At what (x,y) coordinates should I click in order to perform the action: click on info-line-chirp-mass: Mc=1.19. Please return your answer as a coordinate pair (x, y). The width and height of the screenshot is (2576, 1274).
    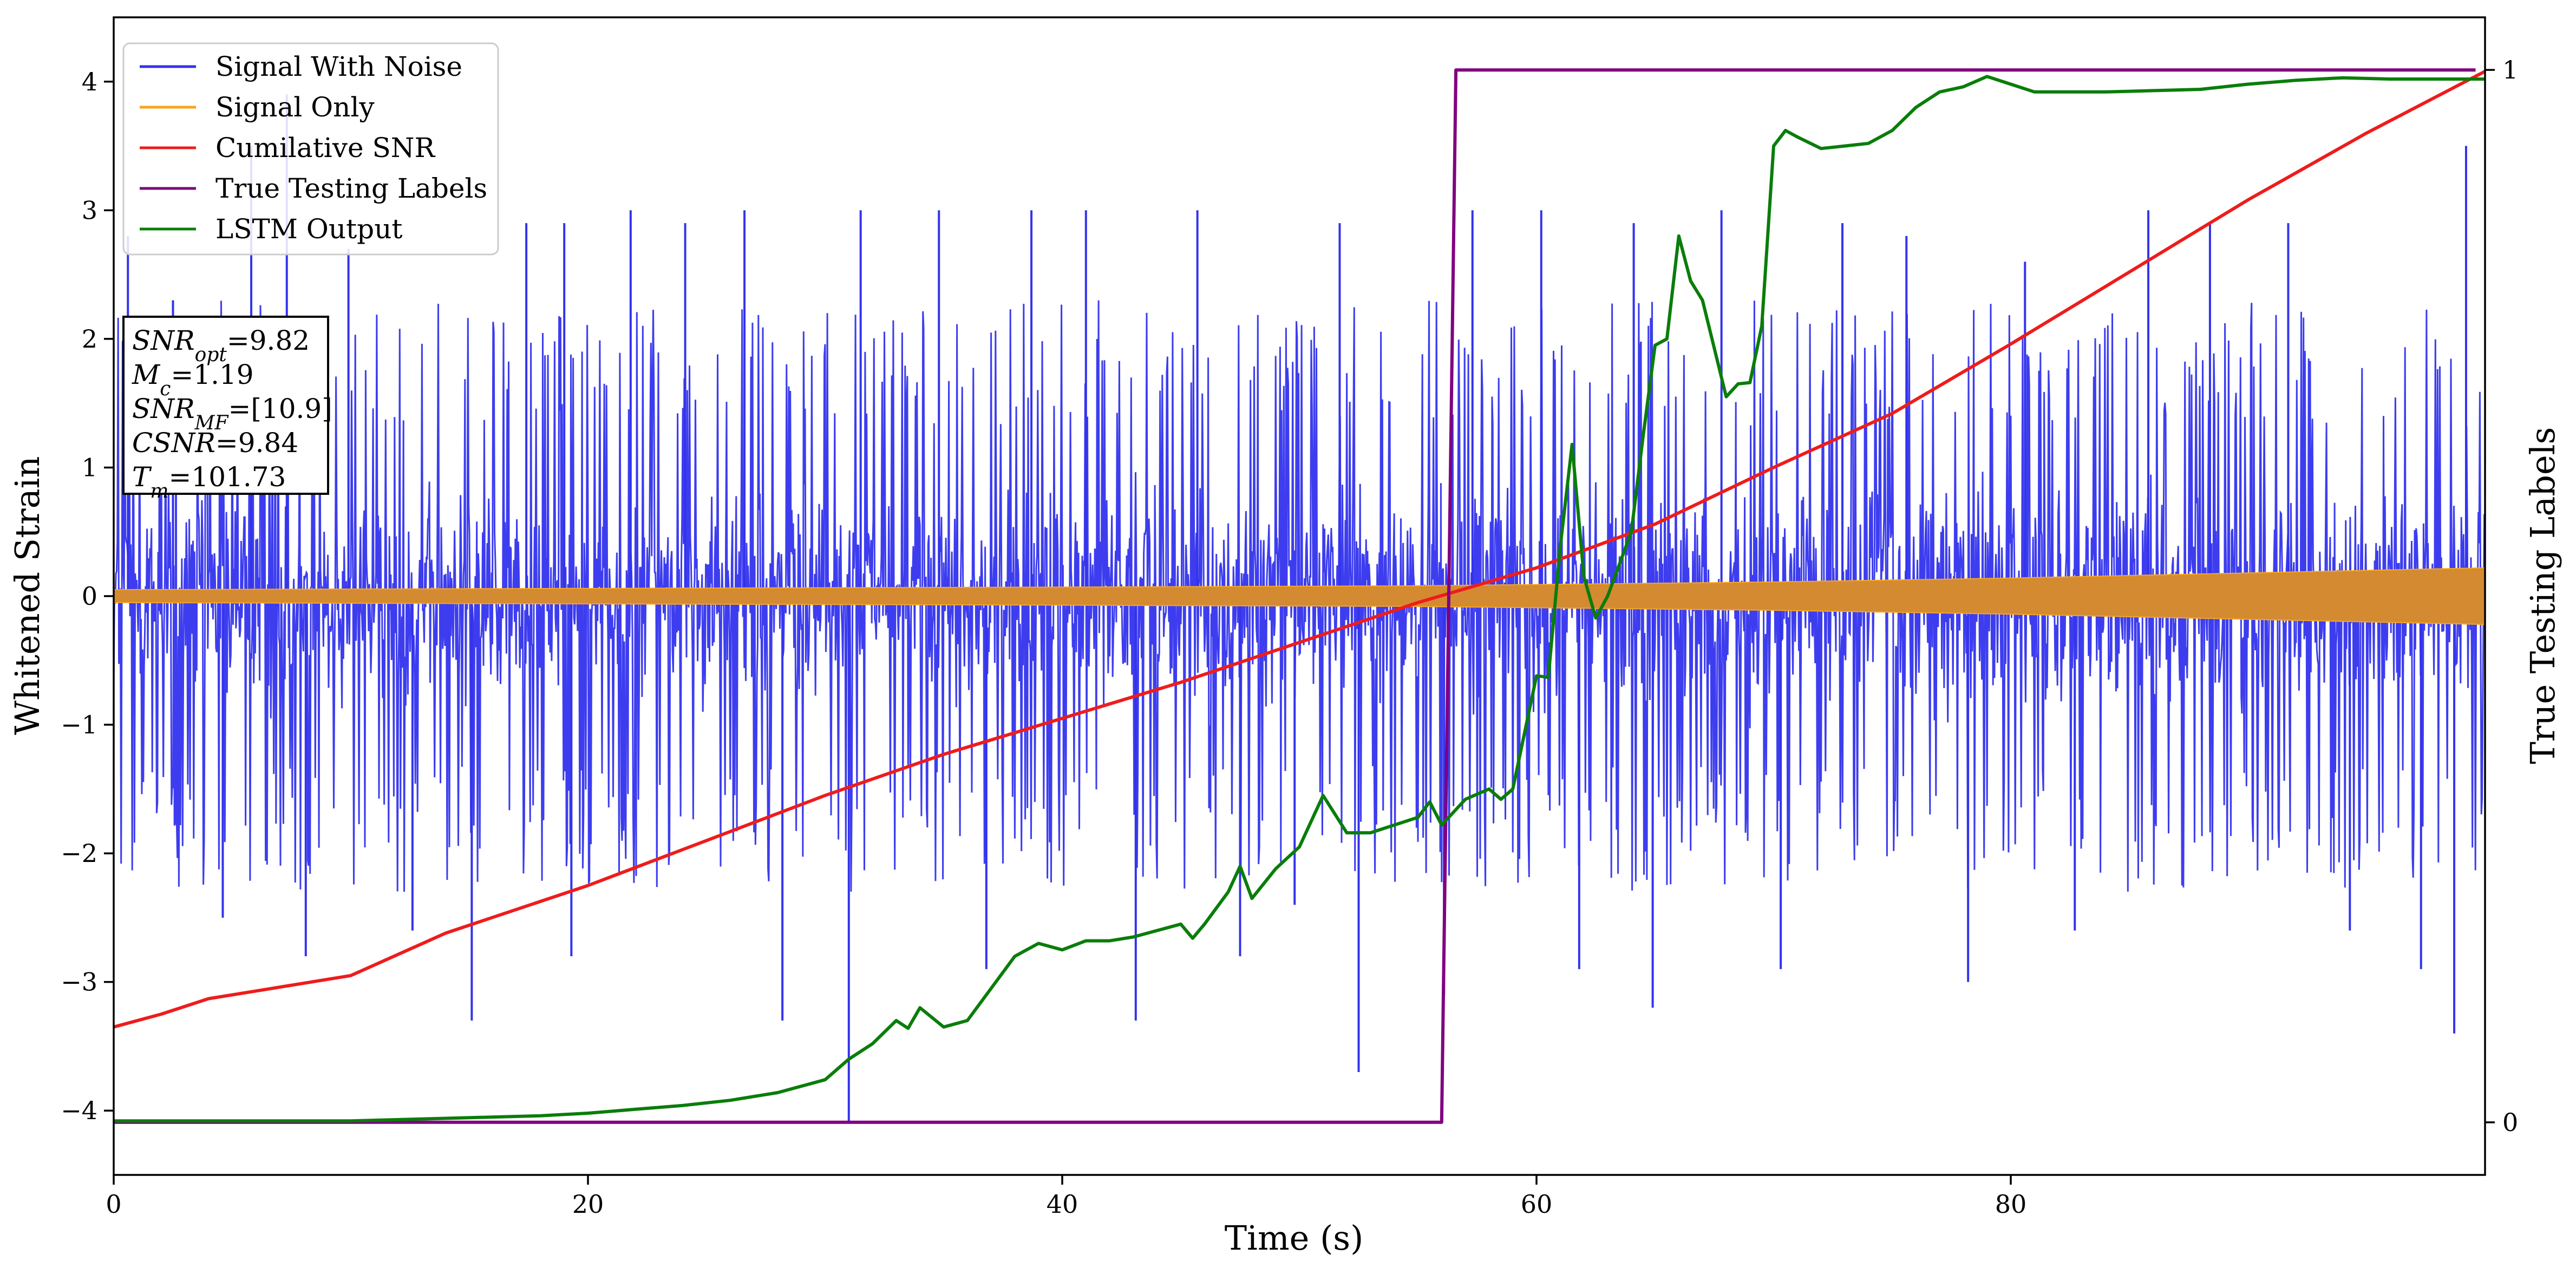
    Looking at the image, I should click on (193, 379).